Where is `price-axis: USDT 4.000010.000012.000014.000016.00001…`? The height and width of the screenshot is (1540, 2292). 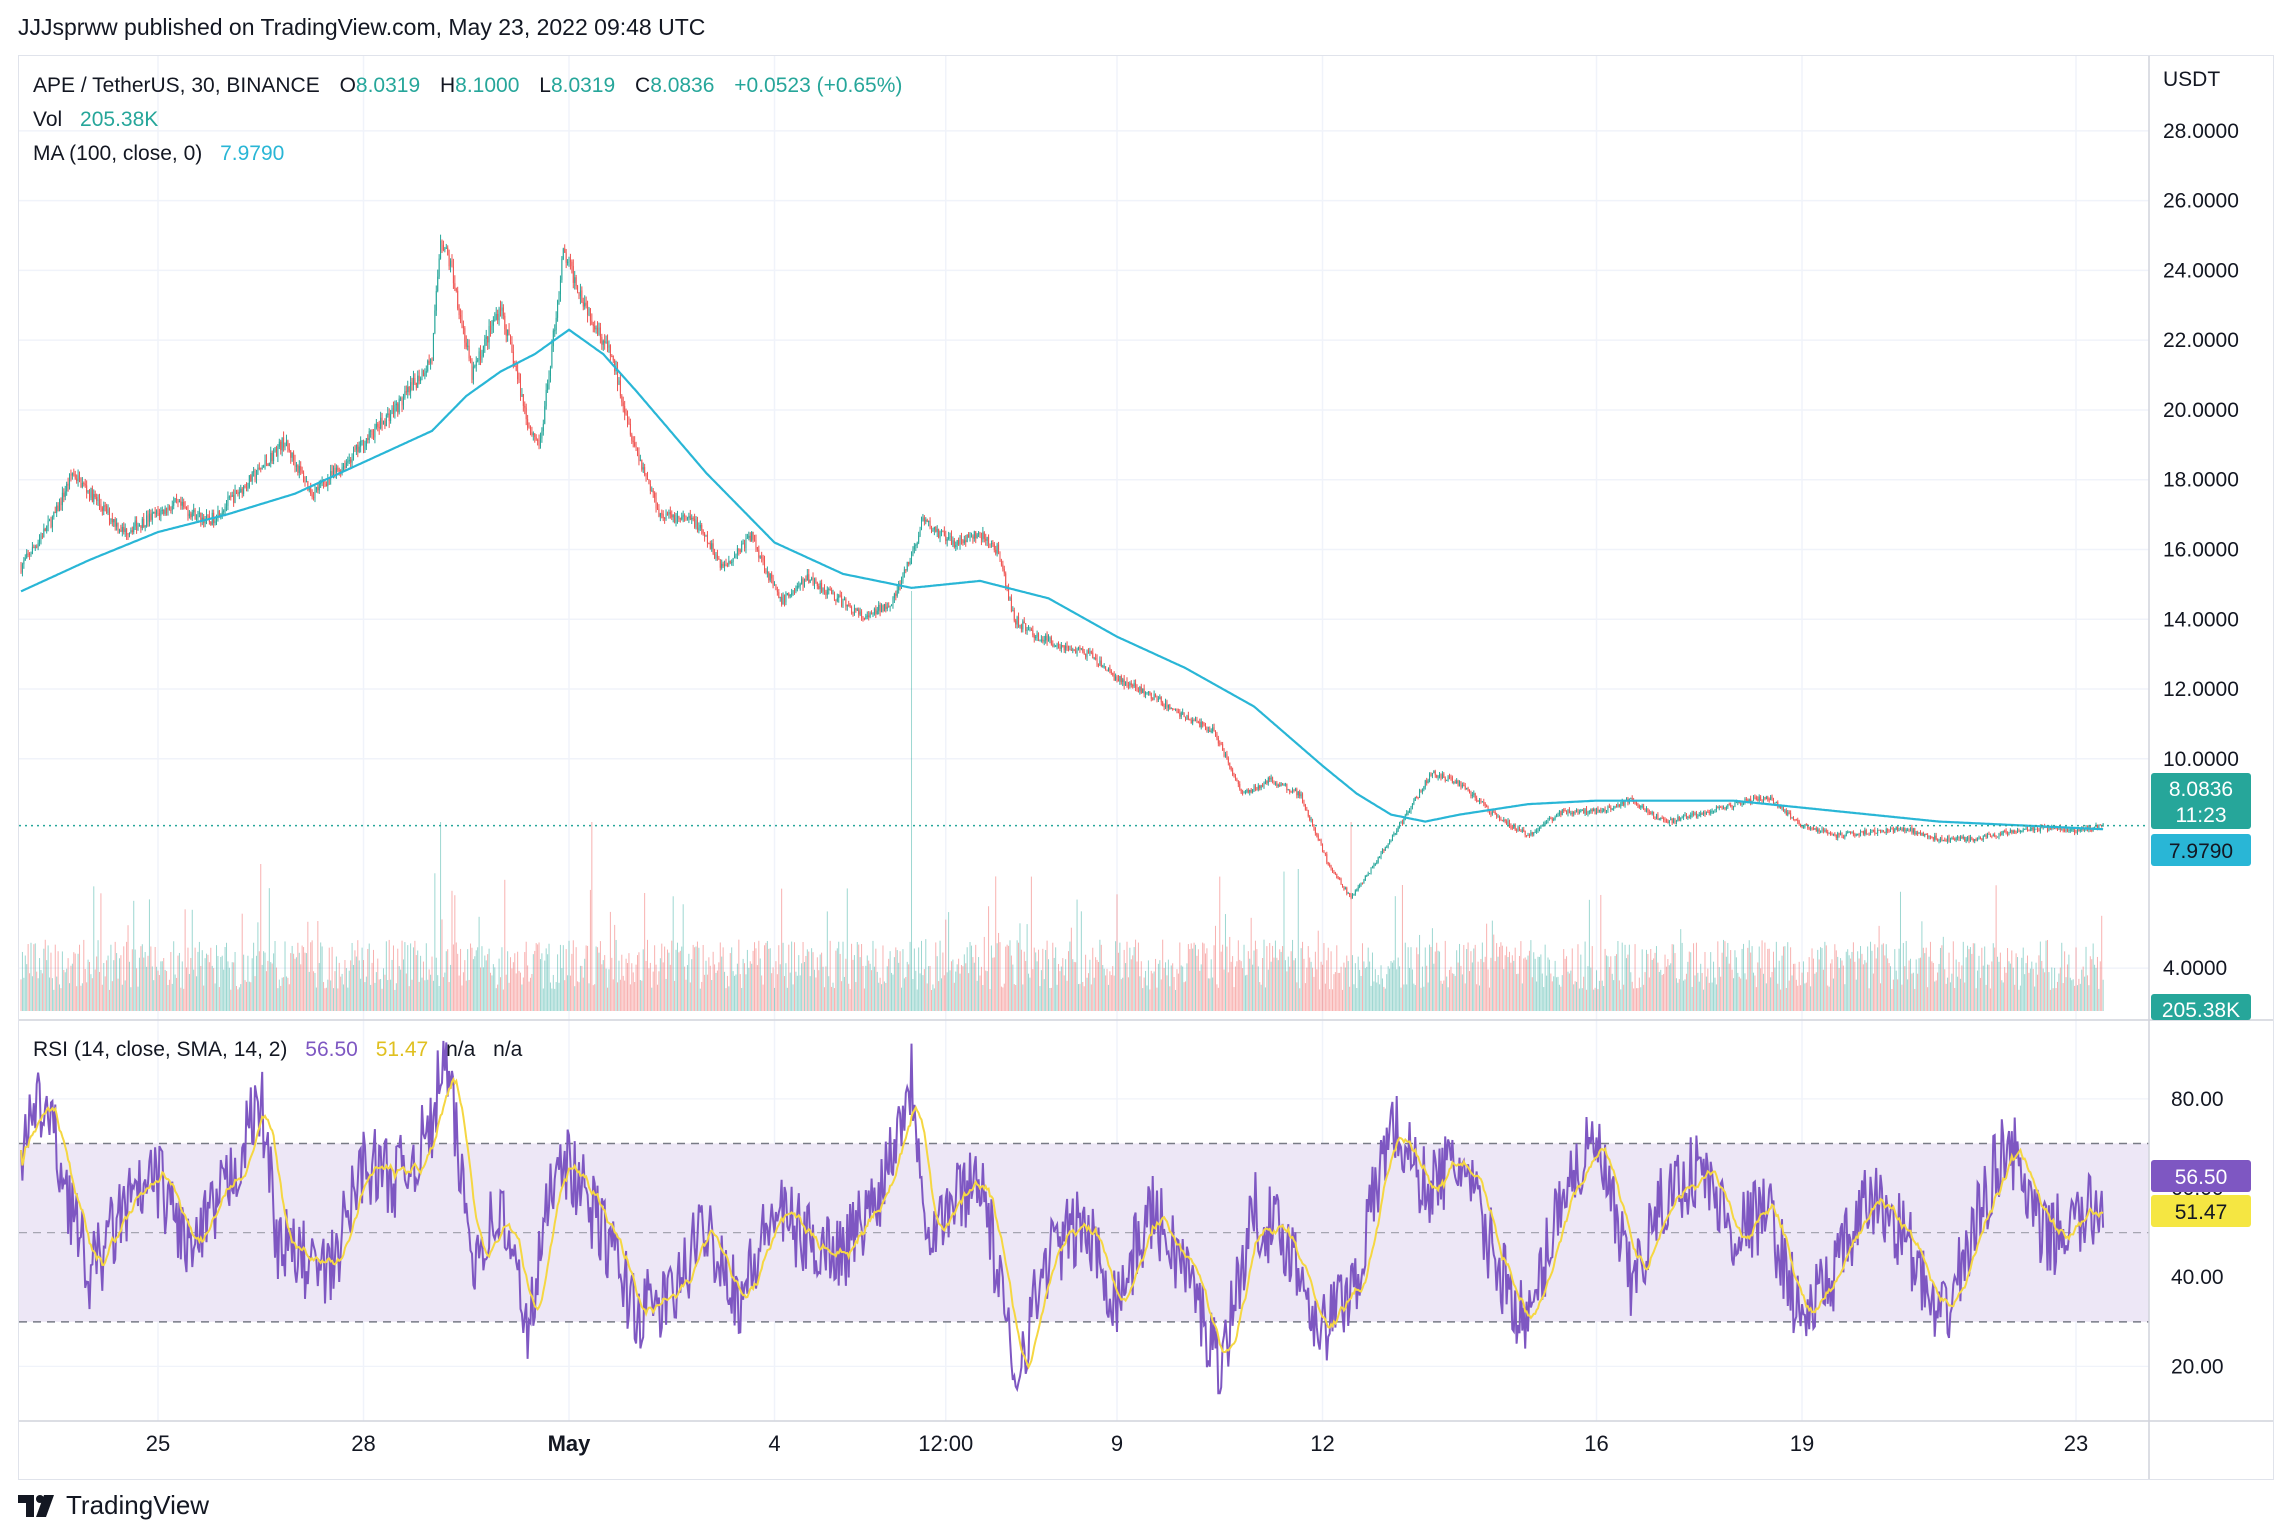
price-axis: USDT 4.000010.000012.000014.000016.00001… is located at coordinates (2201, 524).